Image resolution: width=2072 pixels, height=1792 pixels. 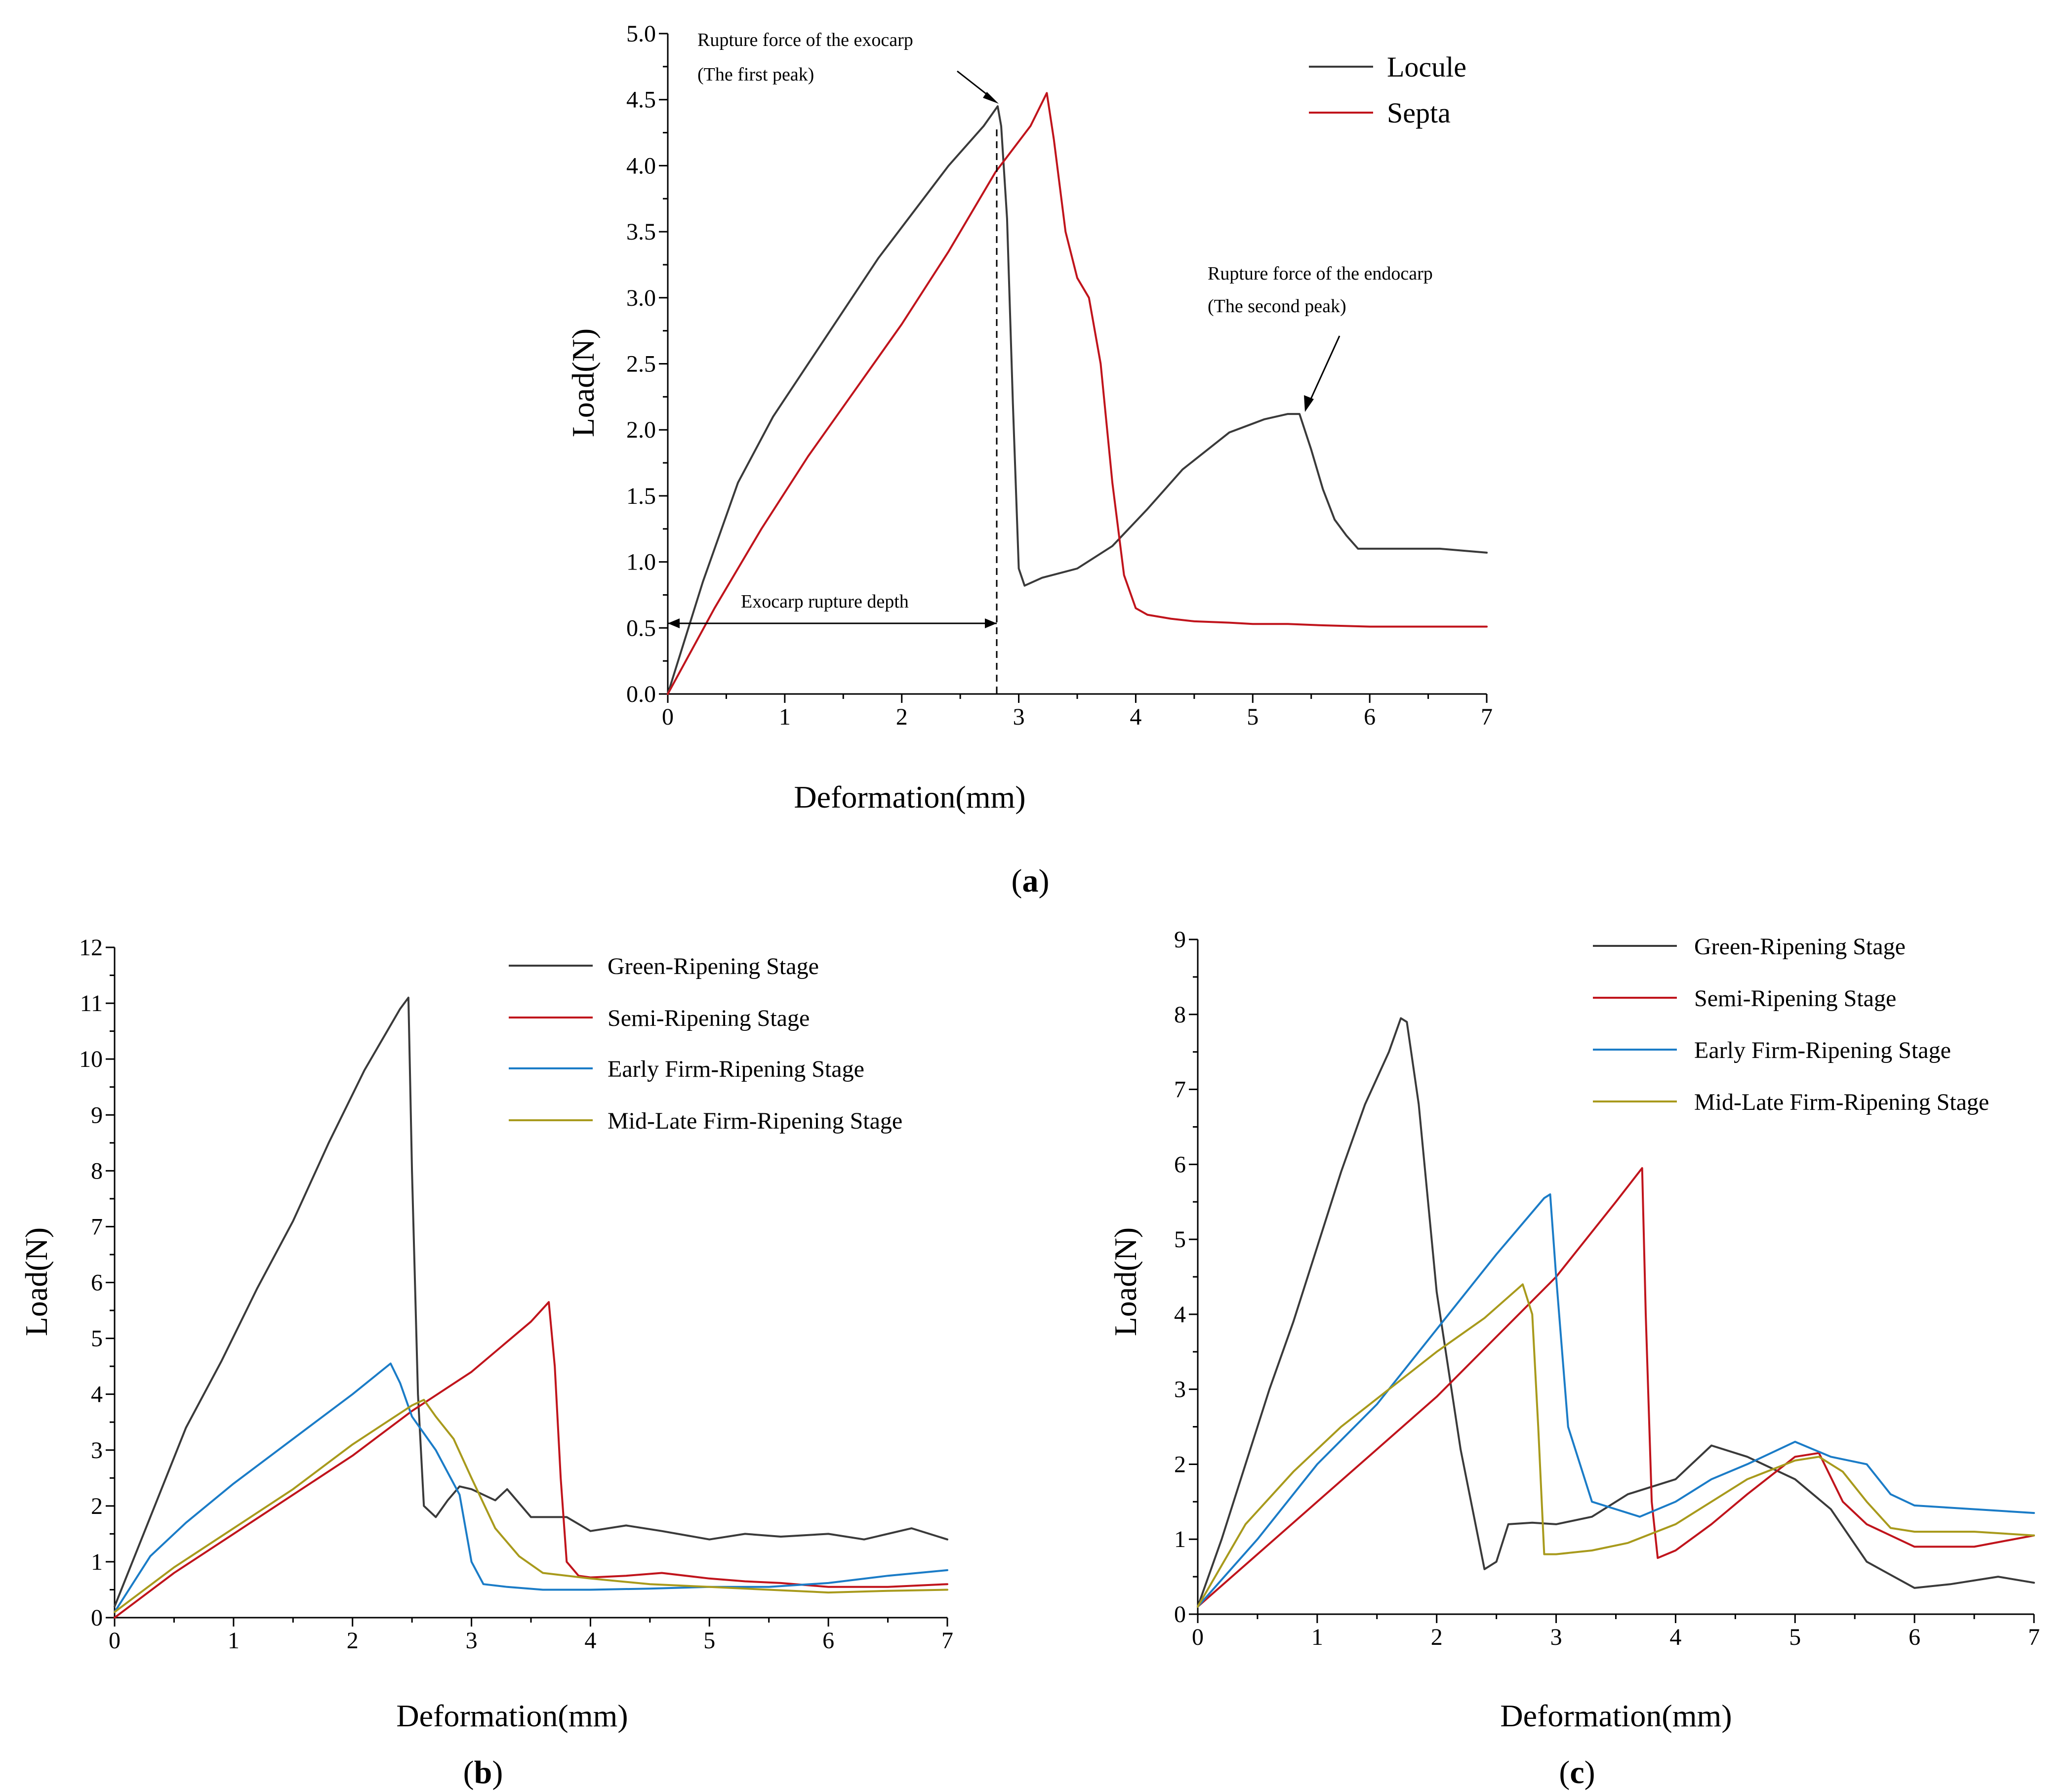 I want to click on caption-letter: a, so click(x=1030, y=881).